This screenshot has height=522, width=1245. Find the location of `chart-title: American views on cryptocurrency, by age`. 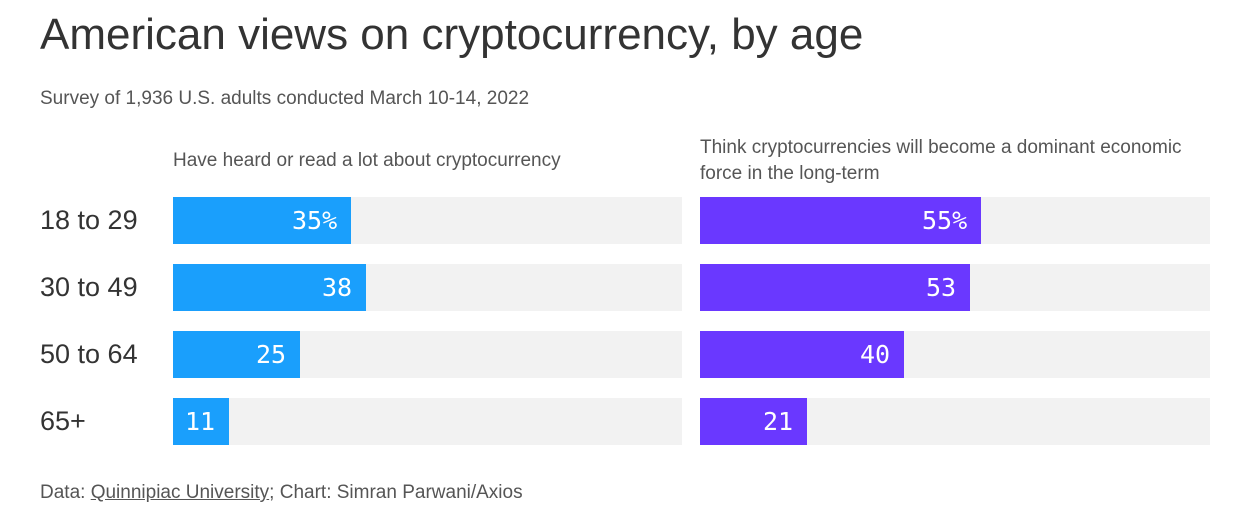

chart-title: American views on cryptocurrency, by age is located at coordinates (452, 34).